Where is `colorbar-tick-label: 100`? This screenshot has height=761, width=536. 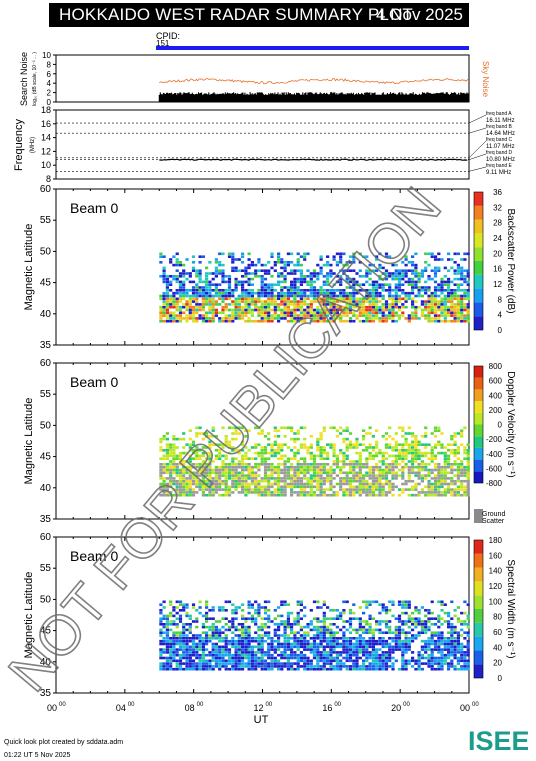 colorbar-tick-label: 100 is located at coordinates (496, 601).